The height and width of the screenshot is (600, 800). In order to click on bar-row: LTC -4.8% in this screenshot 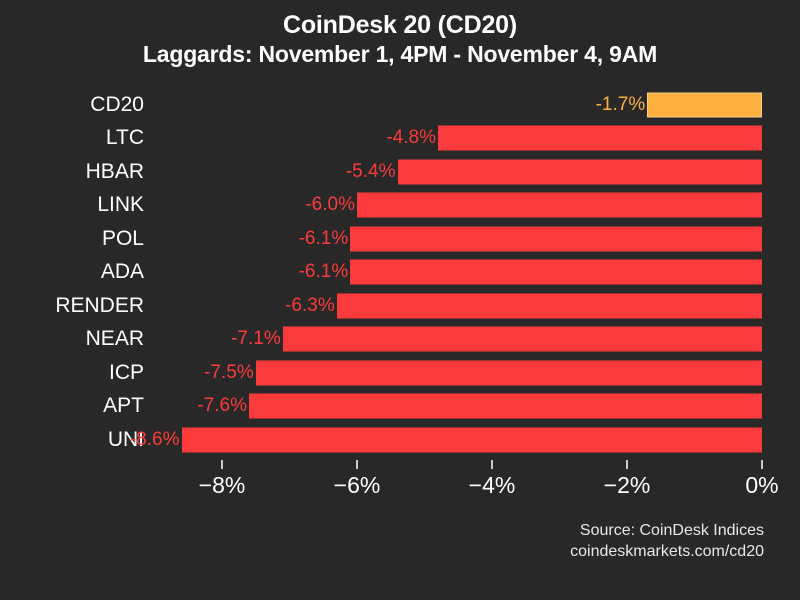, I will do `click(400, 139)`.